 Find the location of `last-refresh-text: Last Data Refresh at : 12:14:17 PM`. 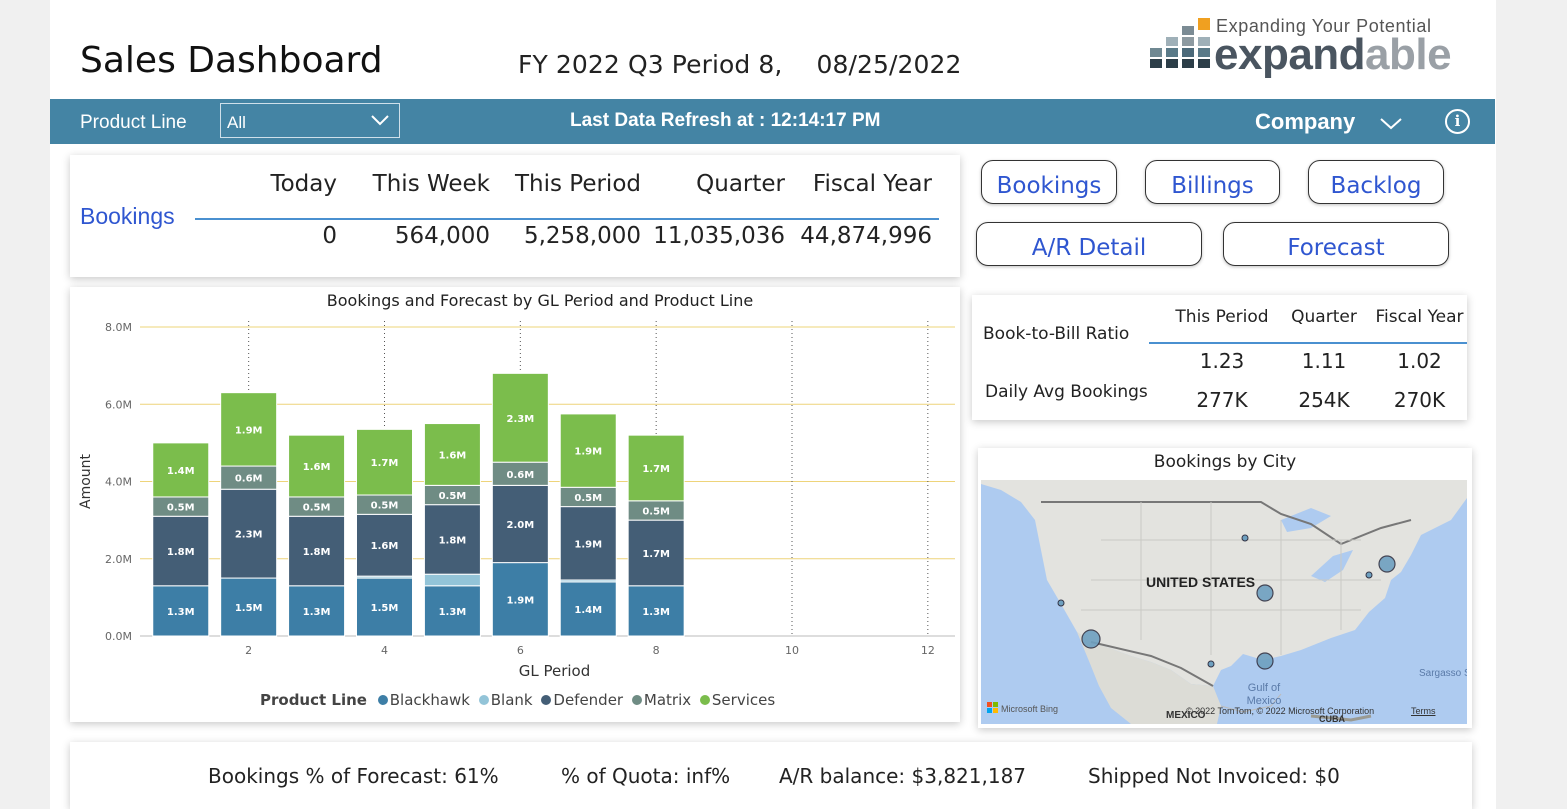

last-refresh-text: Last Data Refresh at : 12:14:17 PM is located at coordinates (725, 120).